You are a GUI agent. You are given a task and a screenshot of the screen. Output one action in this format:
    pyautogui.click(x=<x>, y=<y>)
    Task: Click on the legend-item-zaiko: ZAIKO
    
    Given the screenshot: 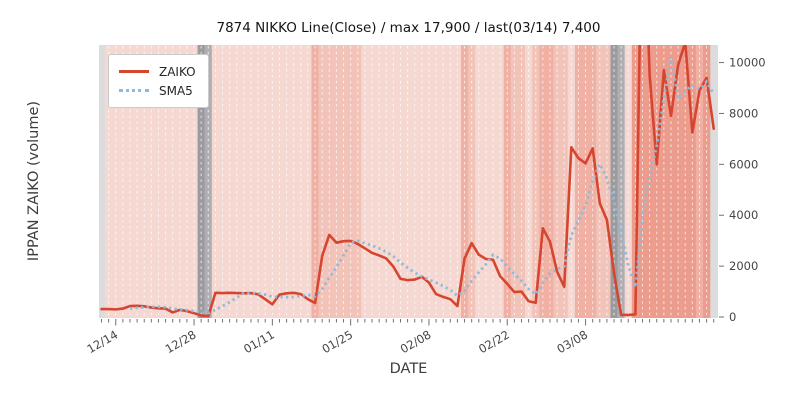 What is the action you would take?
    pyautogui.click(x=157, y=71)
    